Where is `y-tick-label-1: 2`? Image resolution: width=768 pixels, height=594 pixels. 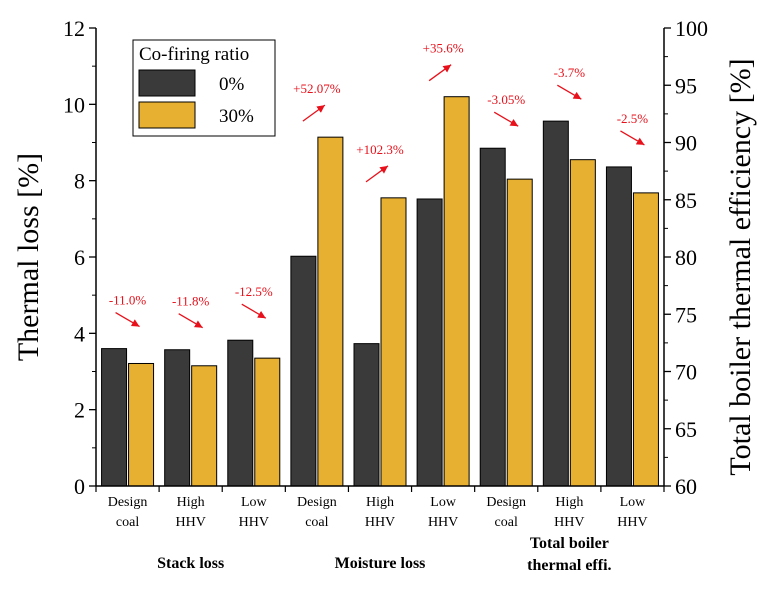
y-tick-label-1: 2 is located at coordinates (79, 410).